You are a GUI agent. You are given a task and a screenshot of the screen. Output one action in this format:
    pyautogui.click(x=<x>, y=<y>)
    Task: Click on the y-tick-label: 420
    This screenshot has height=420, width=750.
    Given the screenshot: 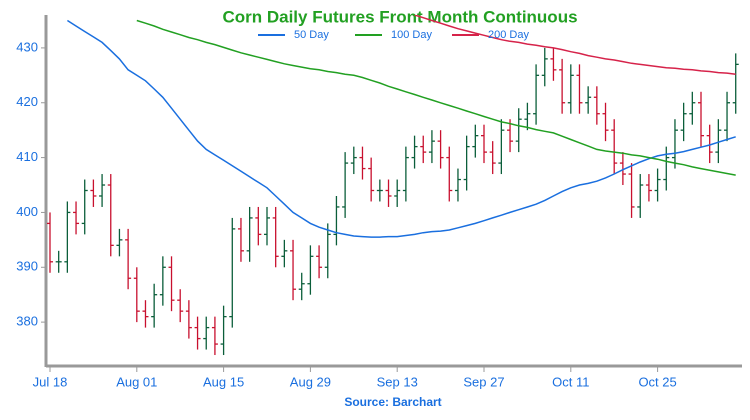 What is the action you would take?
    pyautogui.click(x=27, y=101)
    